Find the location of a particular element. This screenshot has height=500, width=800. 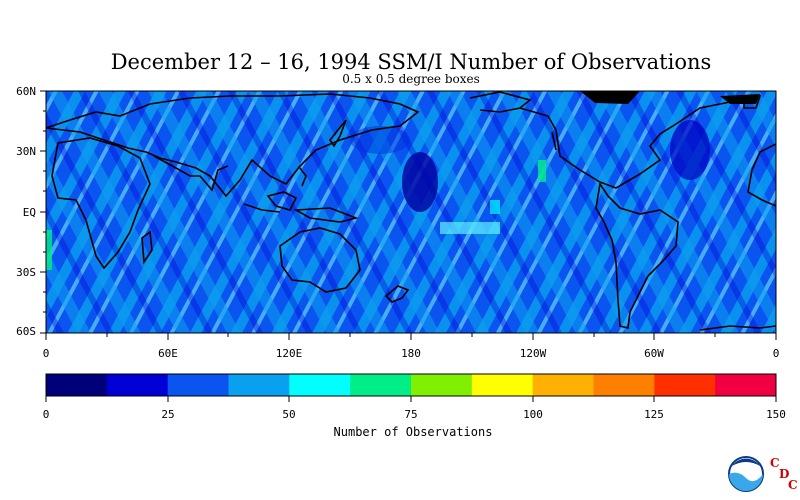

lat-label-30s: 30S is located at coordinates (26, 272).